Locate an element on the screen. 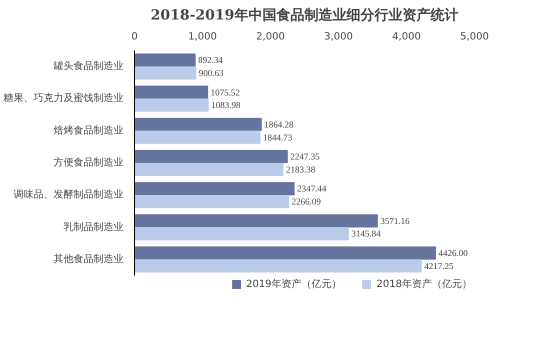 The image size is (538, 350). data-label: 1844.73 is located at coordinates (277, 137).